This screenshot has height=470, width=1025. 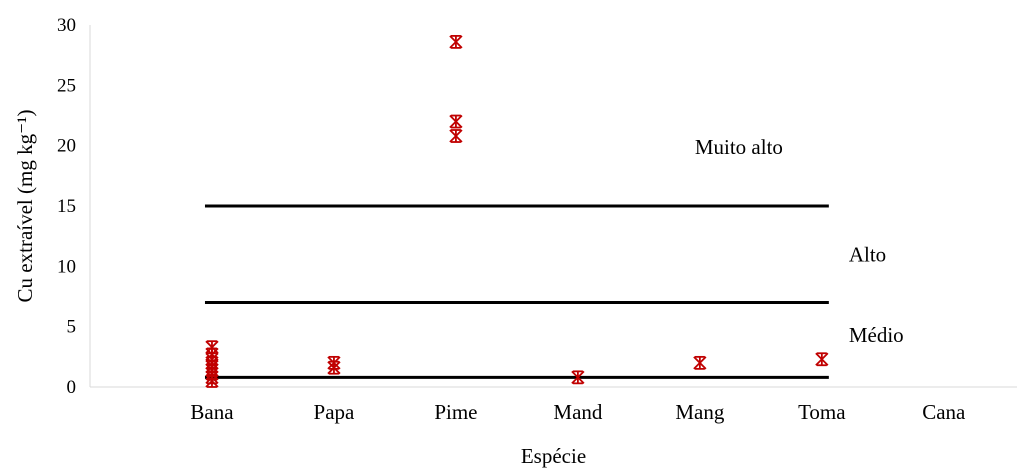 What do you see at coordinates (799, 241) in the screenshot?
I see `band-labels: Médio Alto Muito alto` at bounding box center [799, 241].